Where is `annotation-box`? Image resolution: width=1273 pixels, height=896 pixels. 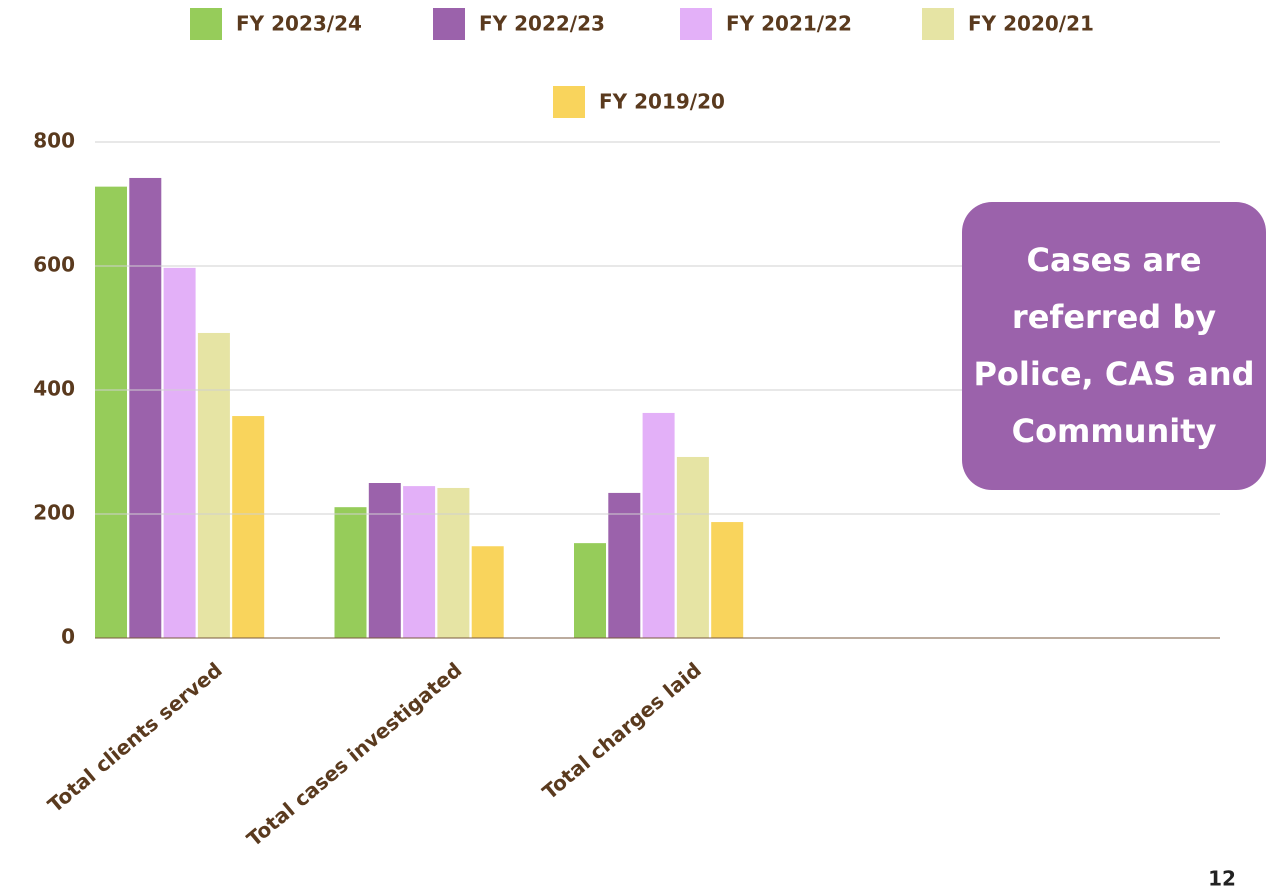
annotation-box is located at coordinates (1114, 346).